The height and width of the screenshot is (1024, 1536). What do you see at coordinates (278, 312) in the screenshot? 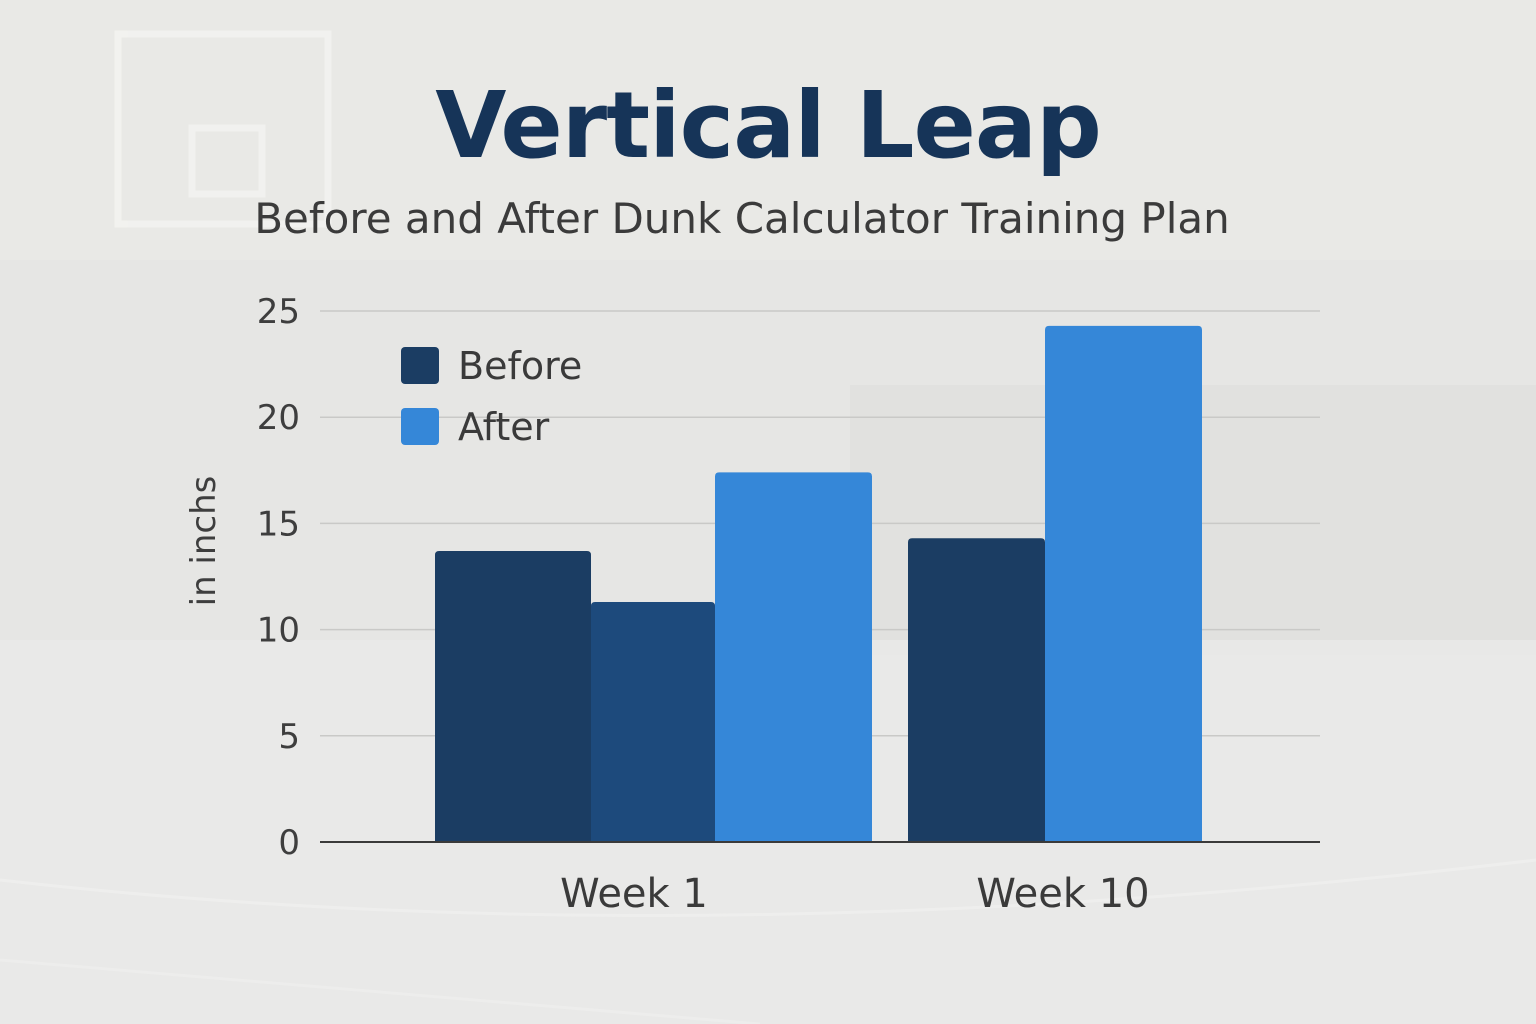
I see `y-tick-label: 25` at bounding box center [278, 312].